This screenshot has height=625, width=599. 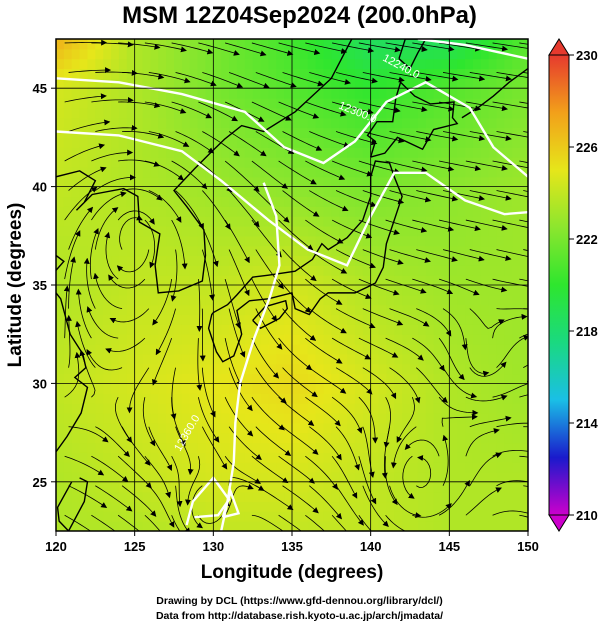 I want to click on x-tick-label: 150, so click(x=528, y=546).